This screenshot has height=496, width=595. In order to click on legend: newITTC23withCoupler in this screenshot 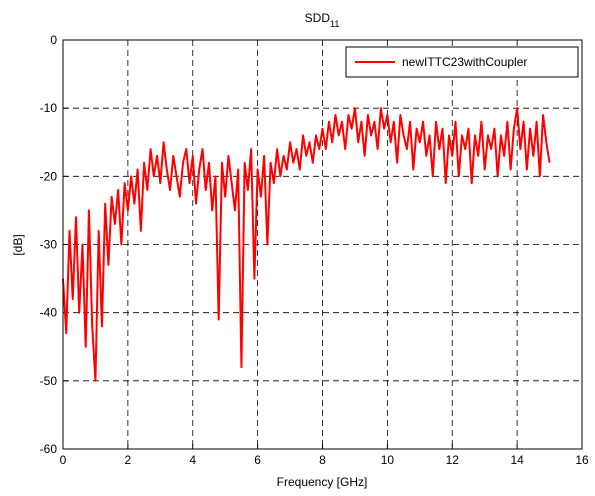, I will do `click(462, 62)`.